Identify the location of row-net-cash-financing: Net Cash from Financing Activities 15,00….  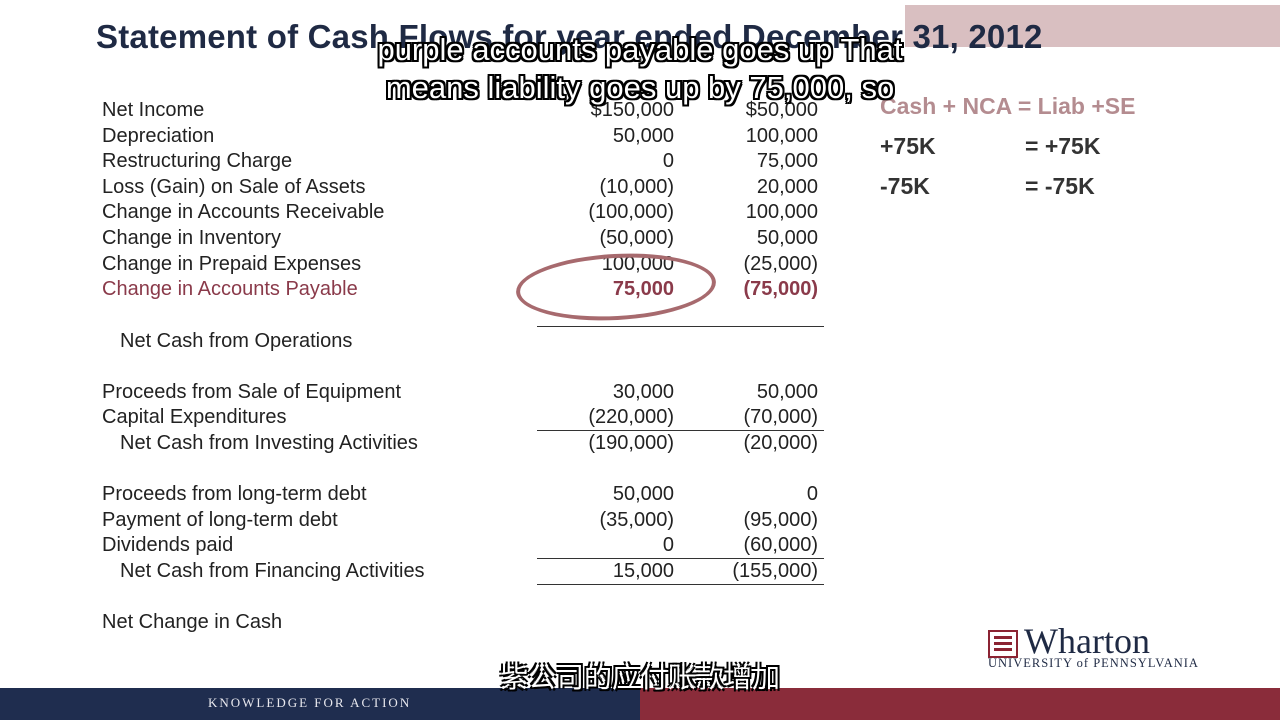
(462, 572).